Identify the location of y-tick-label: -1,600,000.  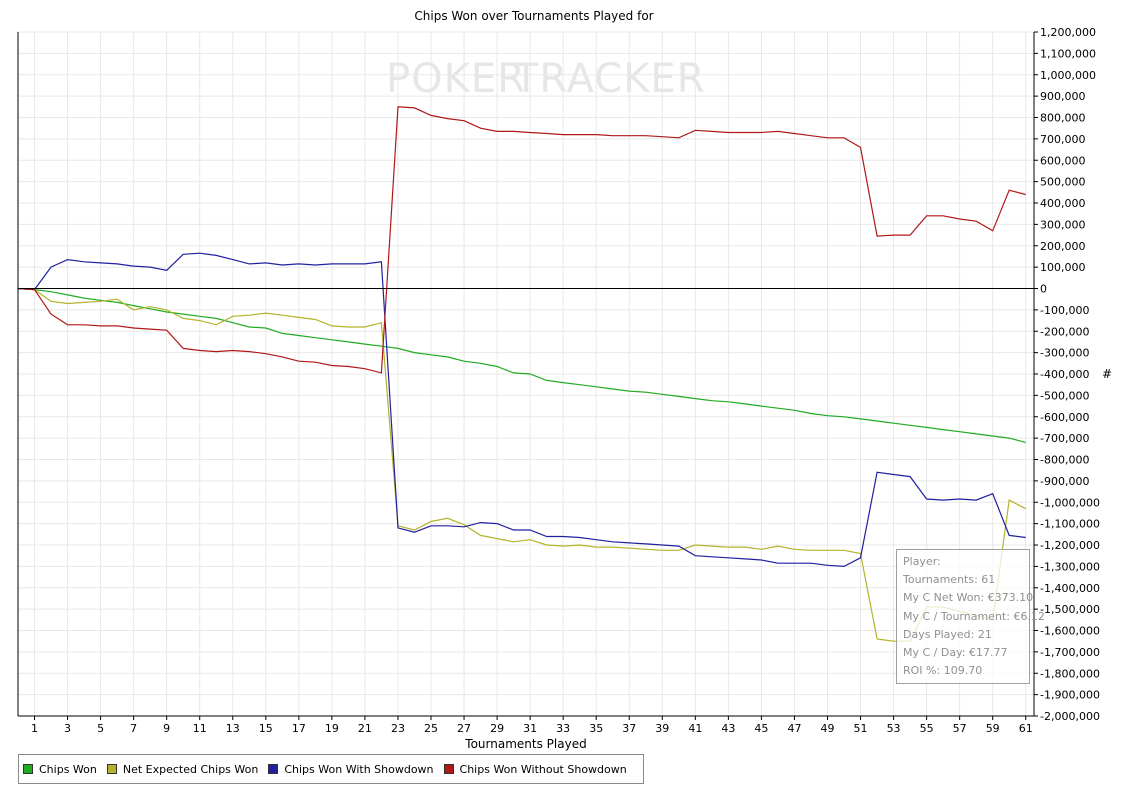
(1070, 631).